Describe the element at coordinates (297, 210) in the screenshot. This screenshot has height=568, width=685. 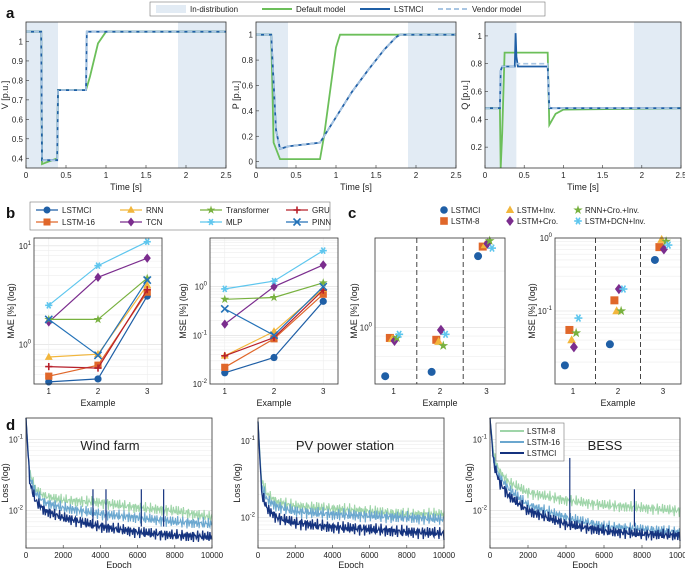
I see `legend-b-marker-GRU` at that location.